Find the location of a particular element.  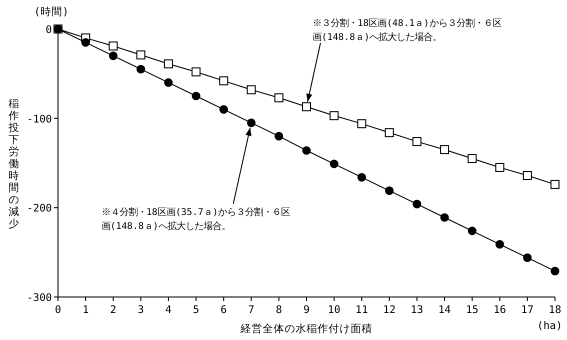

x-tick-label: 8 is located at coordinates (279, 310).